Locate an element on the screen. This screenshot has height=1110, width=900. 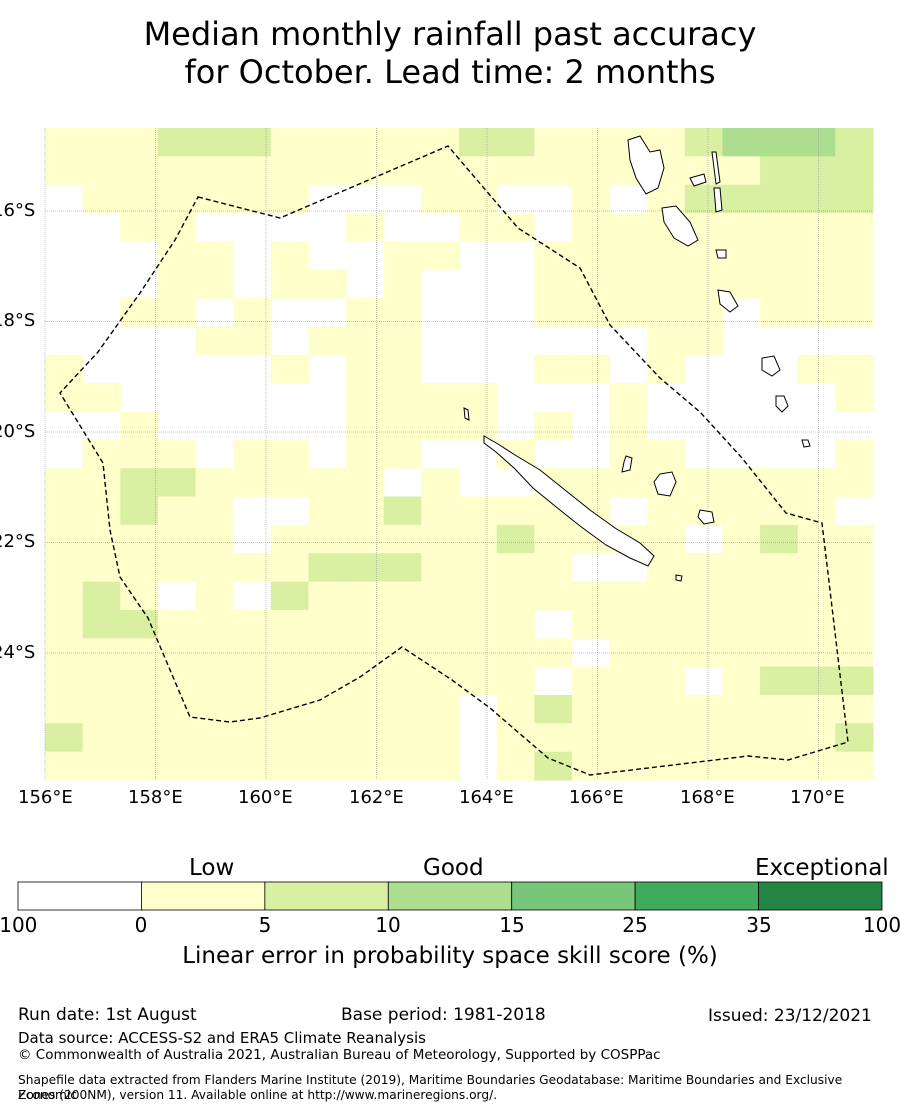
loyalty-island-lifou is located at coordinates (665, 484).